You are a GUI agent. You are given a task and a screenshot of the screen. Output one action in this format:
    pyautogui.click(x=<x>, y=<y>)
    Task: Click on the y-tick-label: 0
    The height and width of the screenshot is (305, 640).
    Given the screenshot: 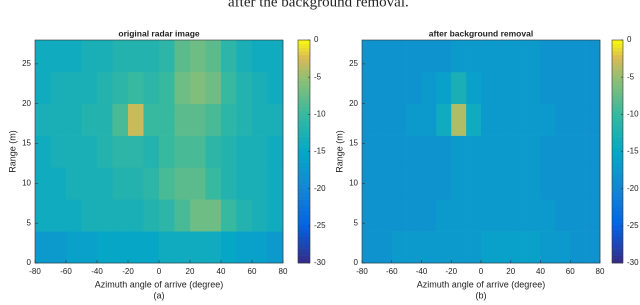 What is the action you would take?
    pyautogui.click(x=29, y=262)
    